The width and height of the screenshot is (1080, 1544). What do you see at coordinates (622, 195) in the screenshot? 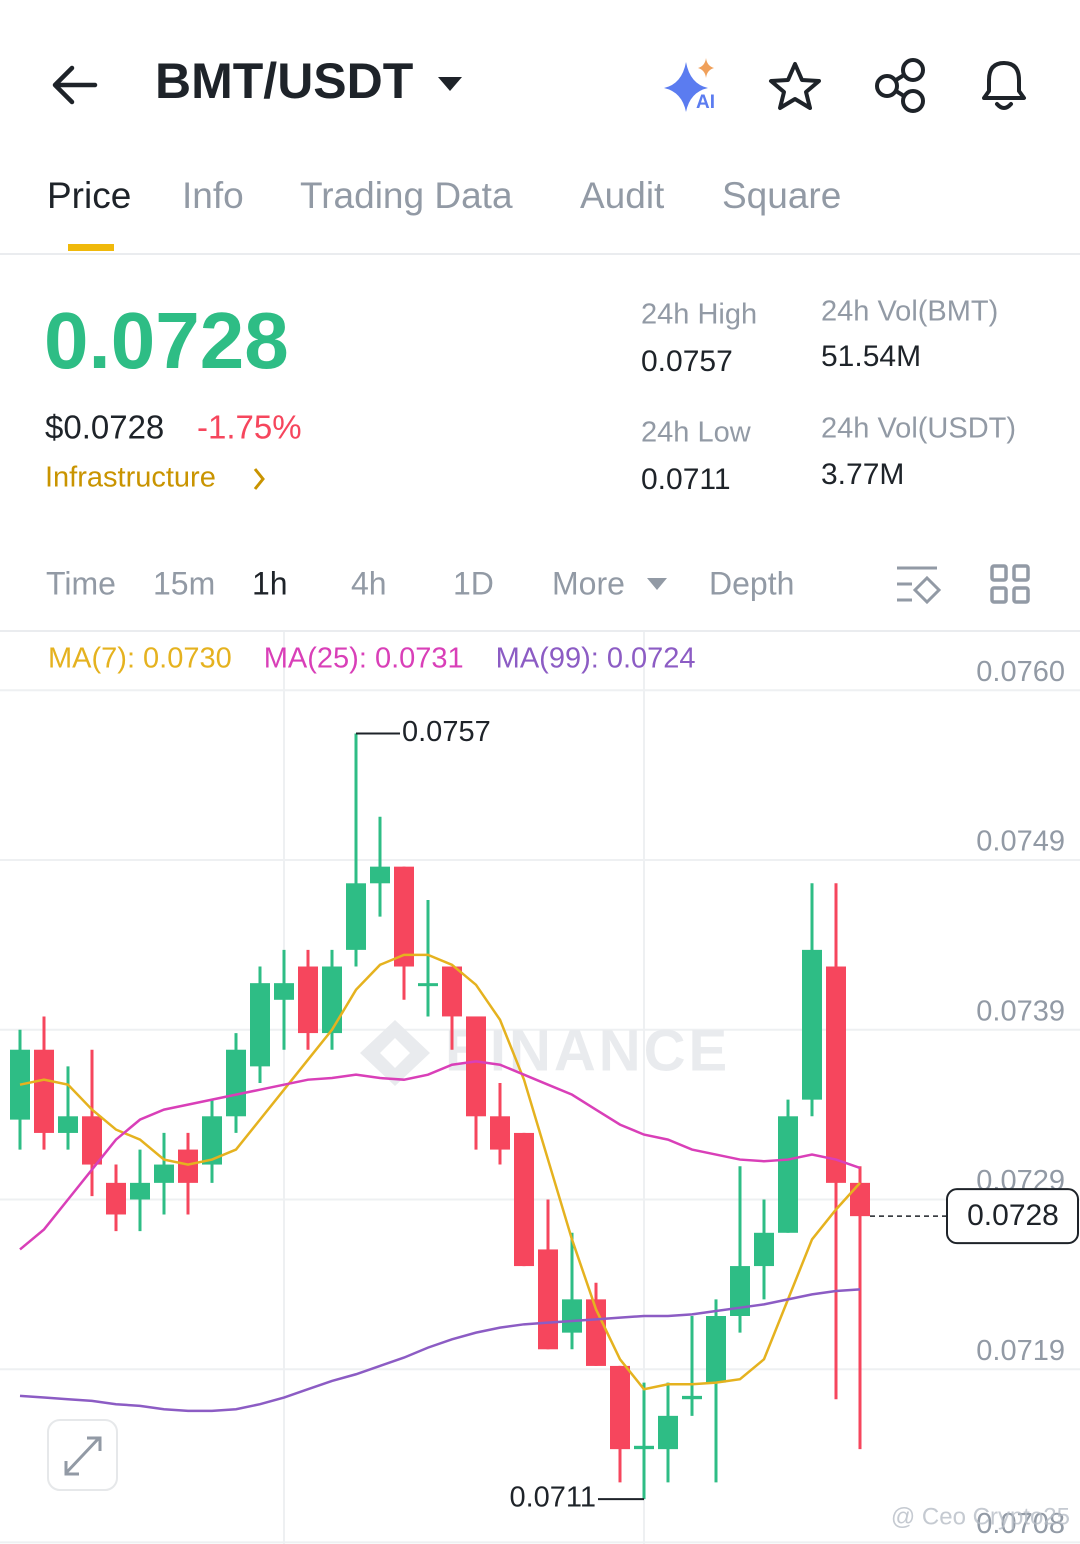
I see `tab: Audit` at bounding box center [622, 195].